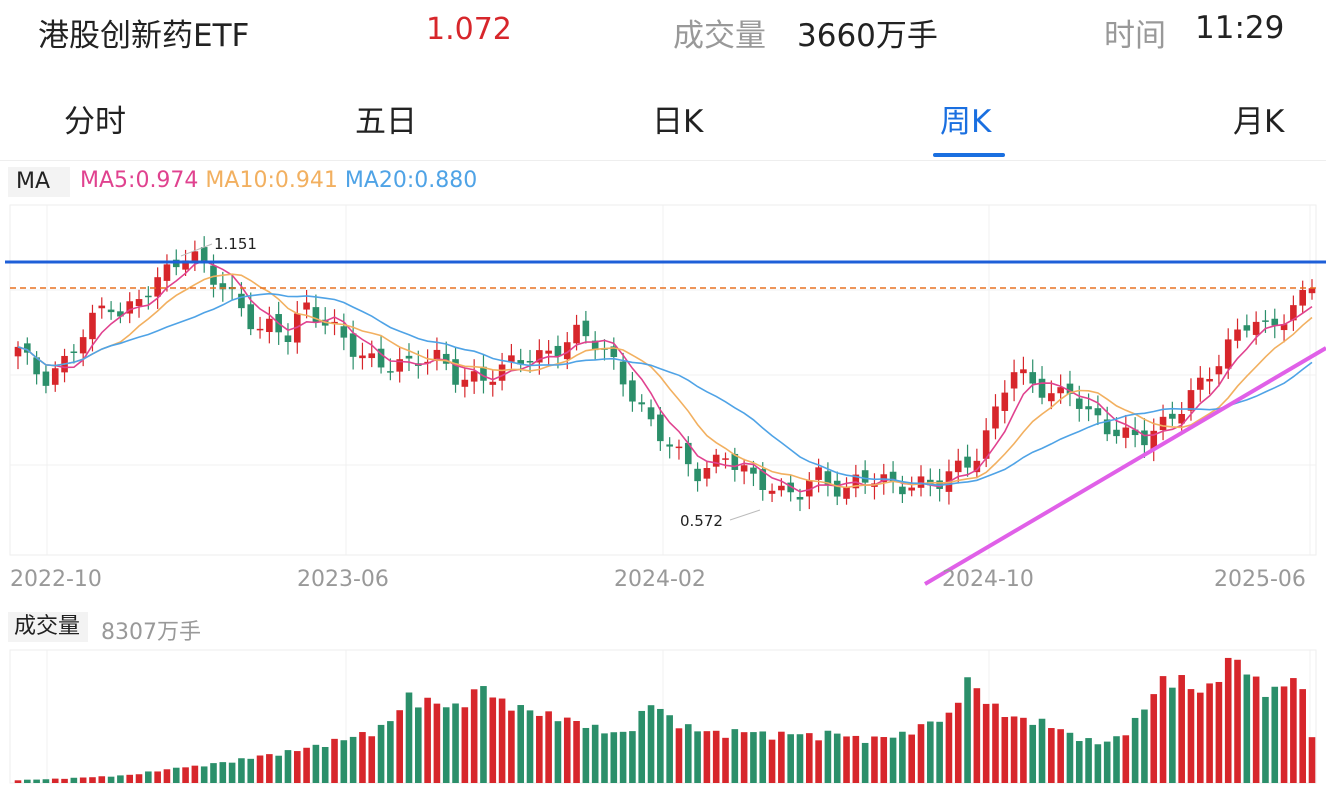 The image size is (1326, 798). What do you see at coordinates (196, 250) in the screenshot?
I see `high-annotation-leader` at bounding box center [196, 250].